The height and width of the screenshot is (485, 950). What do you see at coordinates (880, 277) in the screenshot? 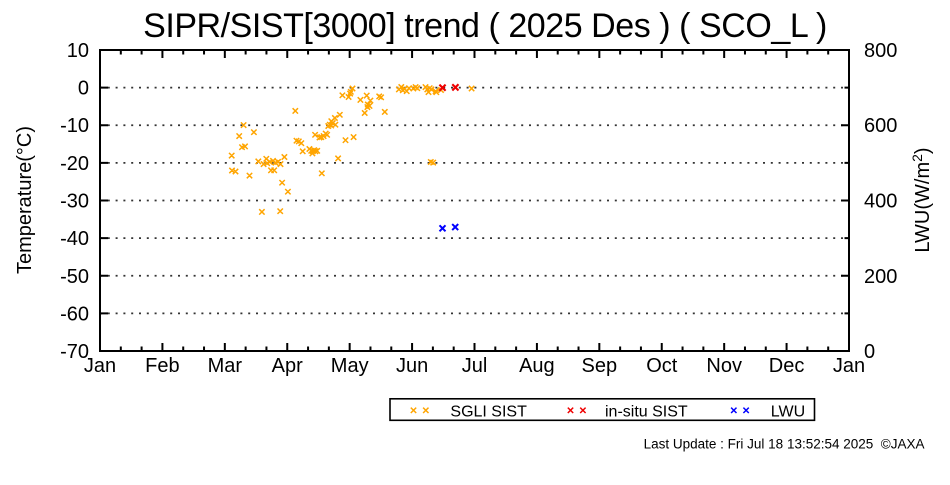
I see `svg-text: 200` at bounding box center [880, 277].